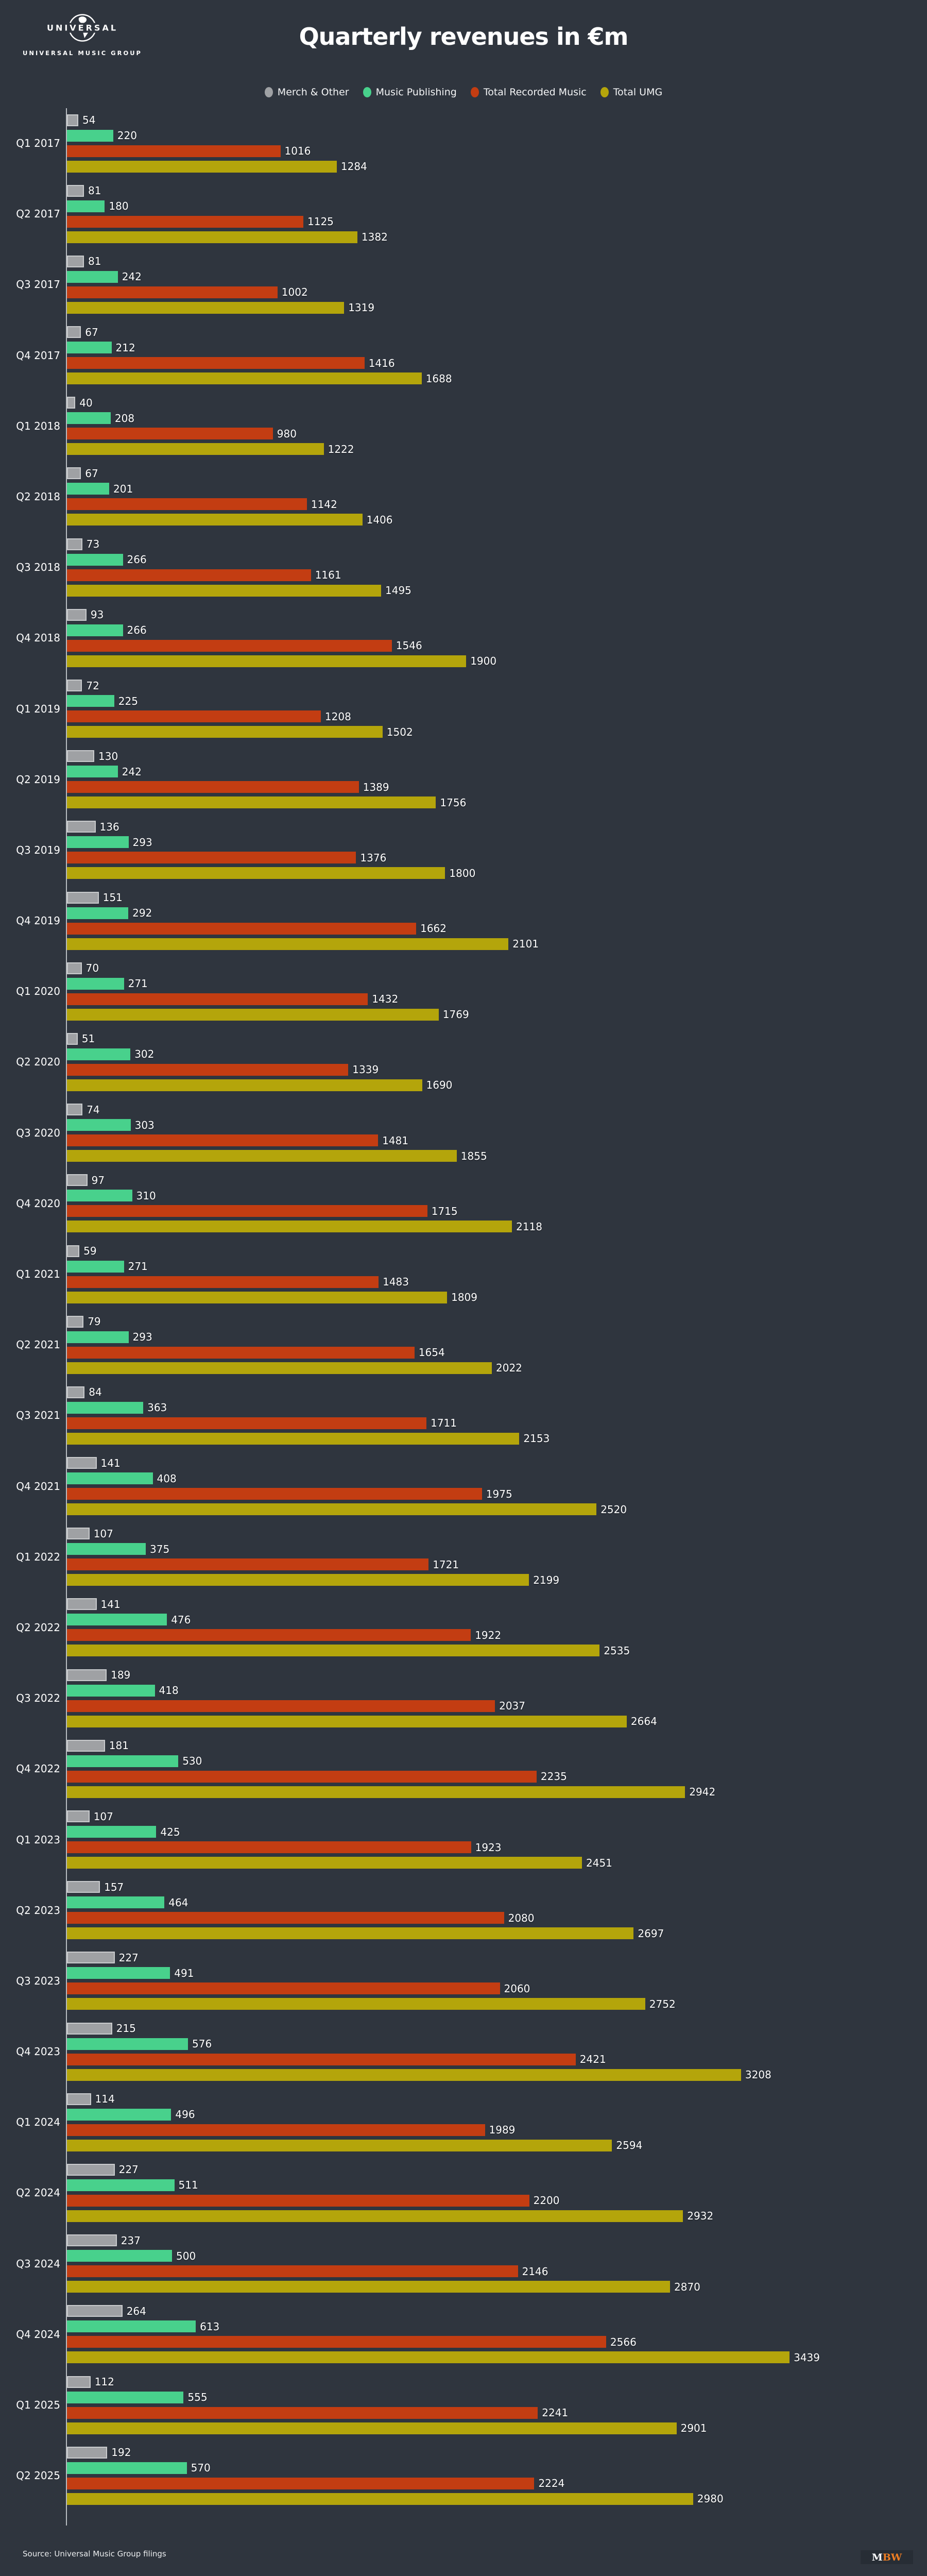 The height and width of the screenshot is (2576, 927). What do you see at coordinates (468, 2185) in the screenshot?
I see `bar-row: 511` at bounding box center [468, 2185].